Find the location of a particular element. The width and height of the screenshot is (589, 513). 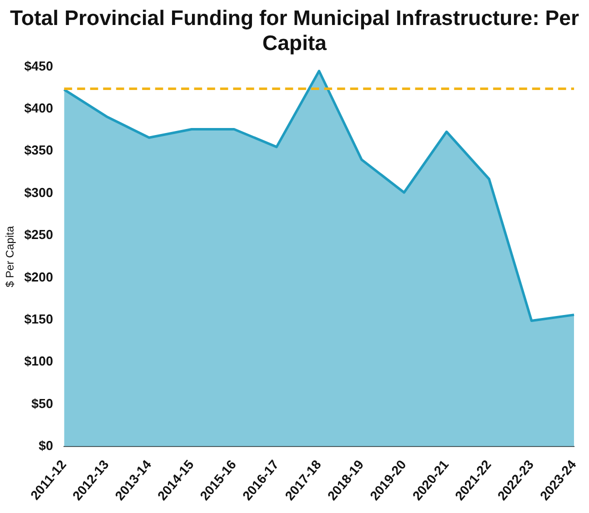

y-tick-label: $250 is located at coordinates (39, 234).